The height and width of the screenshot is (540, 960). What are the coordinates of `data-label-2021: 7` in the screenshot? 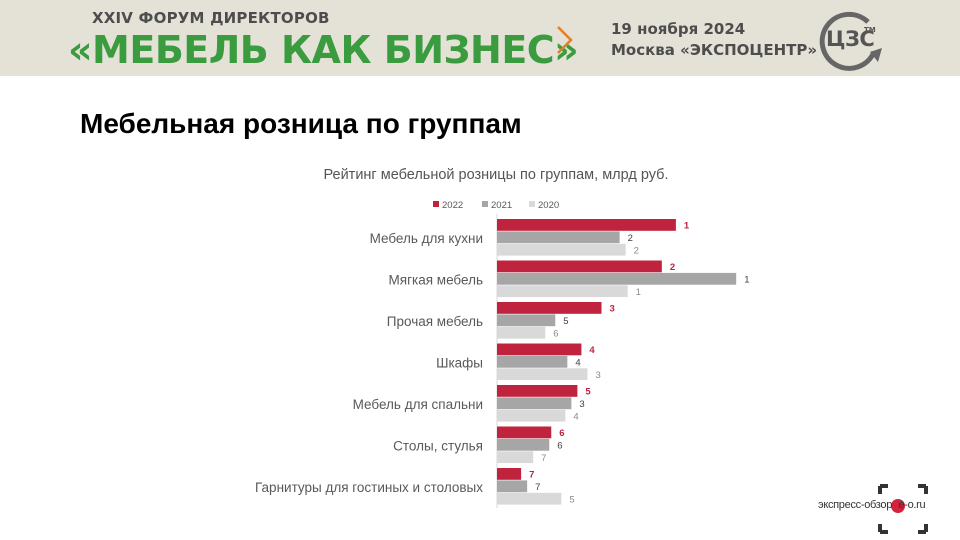 It's located at (537, 487).